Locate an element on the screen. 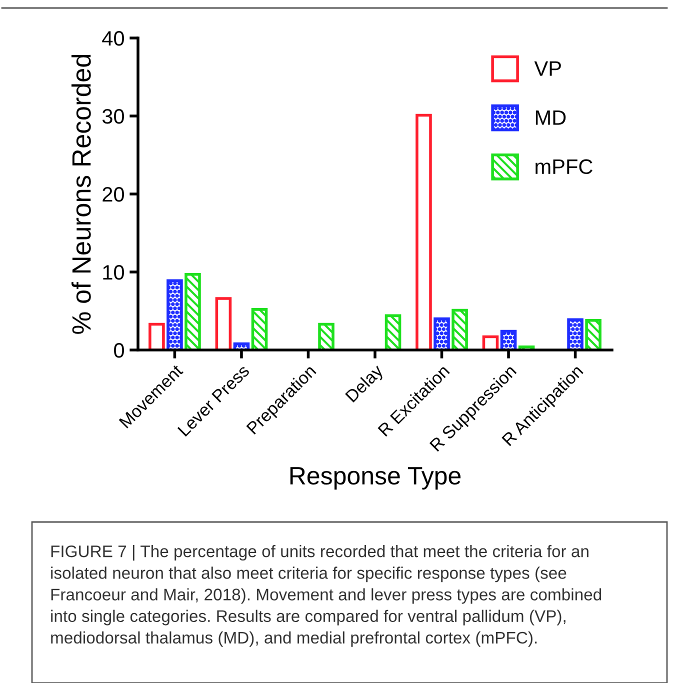 The height and width of the screenshot is (683, 673). legend-label: MD is located at coordinates (551, 117).